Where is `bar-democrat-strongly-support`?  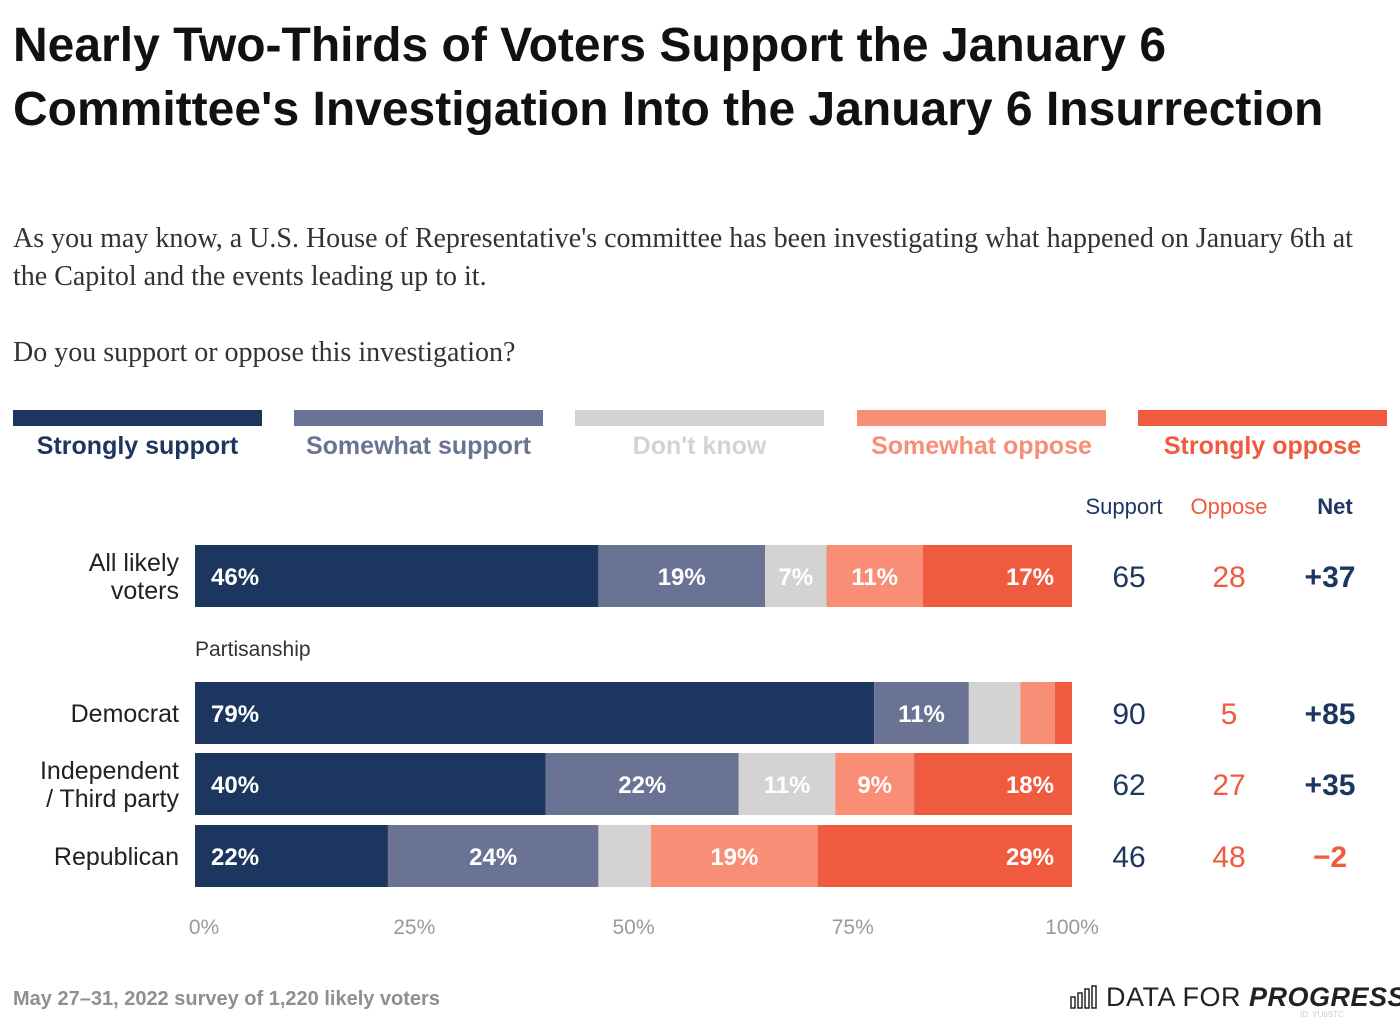 bar-democrat-strongly-support is located at coordinates (535, 713).